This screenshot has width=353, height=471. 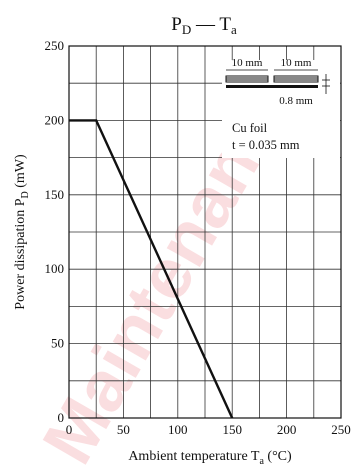 I want to click on board-inset: 10 mm 10 mm 0.8 mm Cu foil t = 0.035 mm, so click(x=281, y=107).